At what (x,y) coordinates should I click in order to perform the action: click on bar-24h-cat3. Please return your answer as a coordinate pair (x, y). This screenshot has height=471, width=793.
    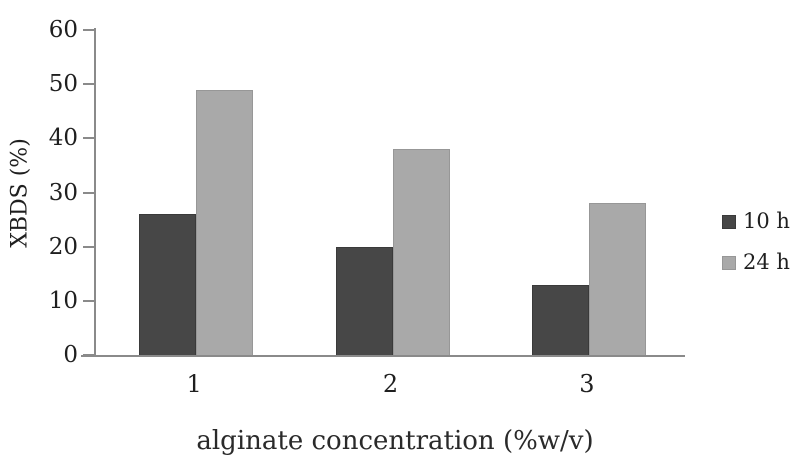
    Looking at the image, I should click on (617, 279).